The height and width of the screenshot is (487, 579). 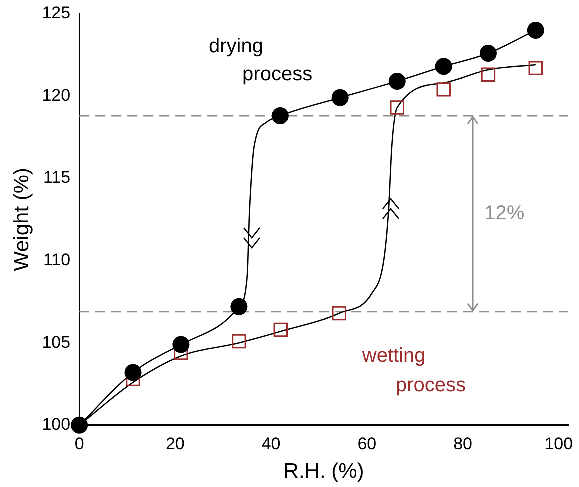 What do you see at coordinates (260, 60) in the screenshot?
I see `series-label: drying process` at bounding box center [260, 60].